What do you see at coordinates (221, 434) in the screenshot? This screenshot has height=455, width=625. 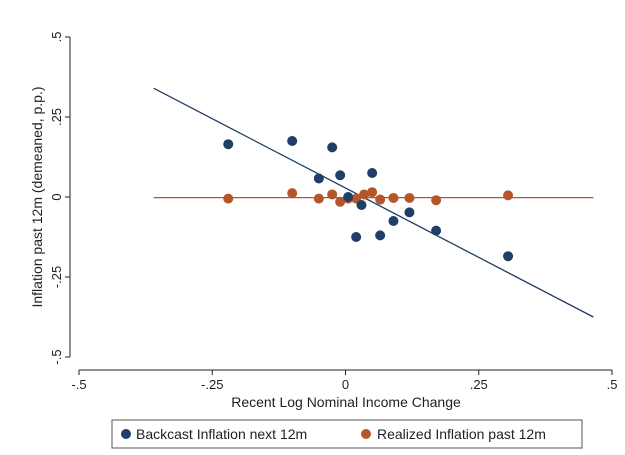 I see `legend-label-backcast: Backcast Inflation next 12m` at bounding box center [221, 434].